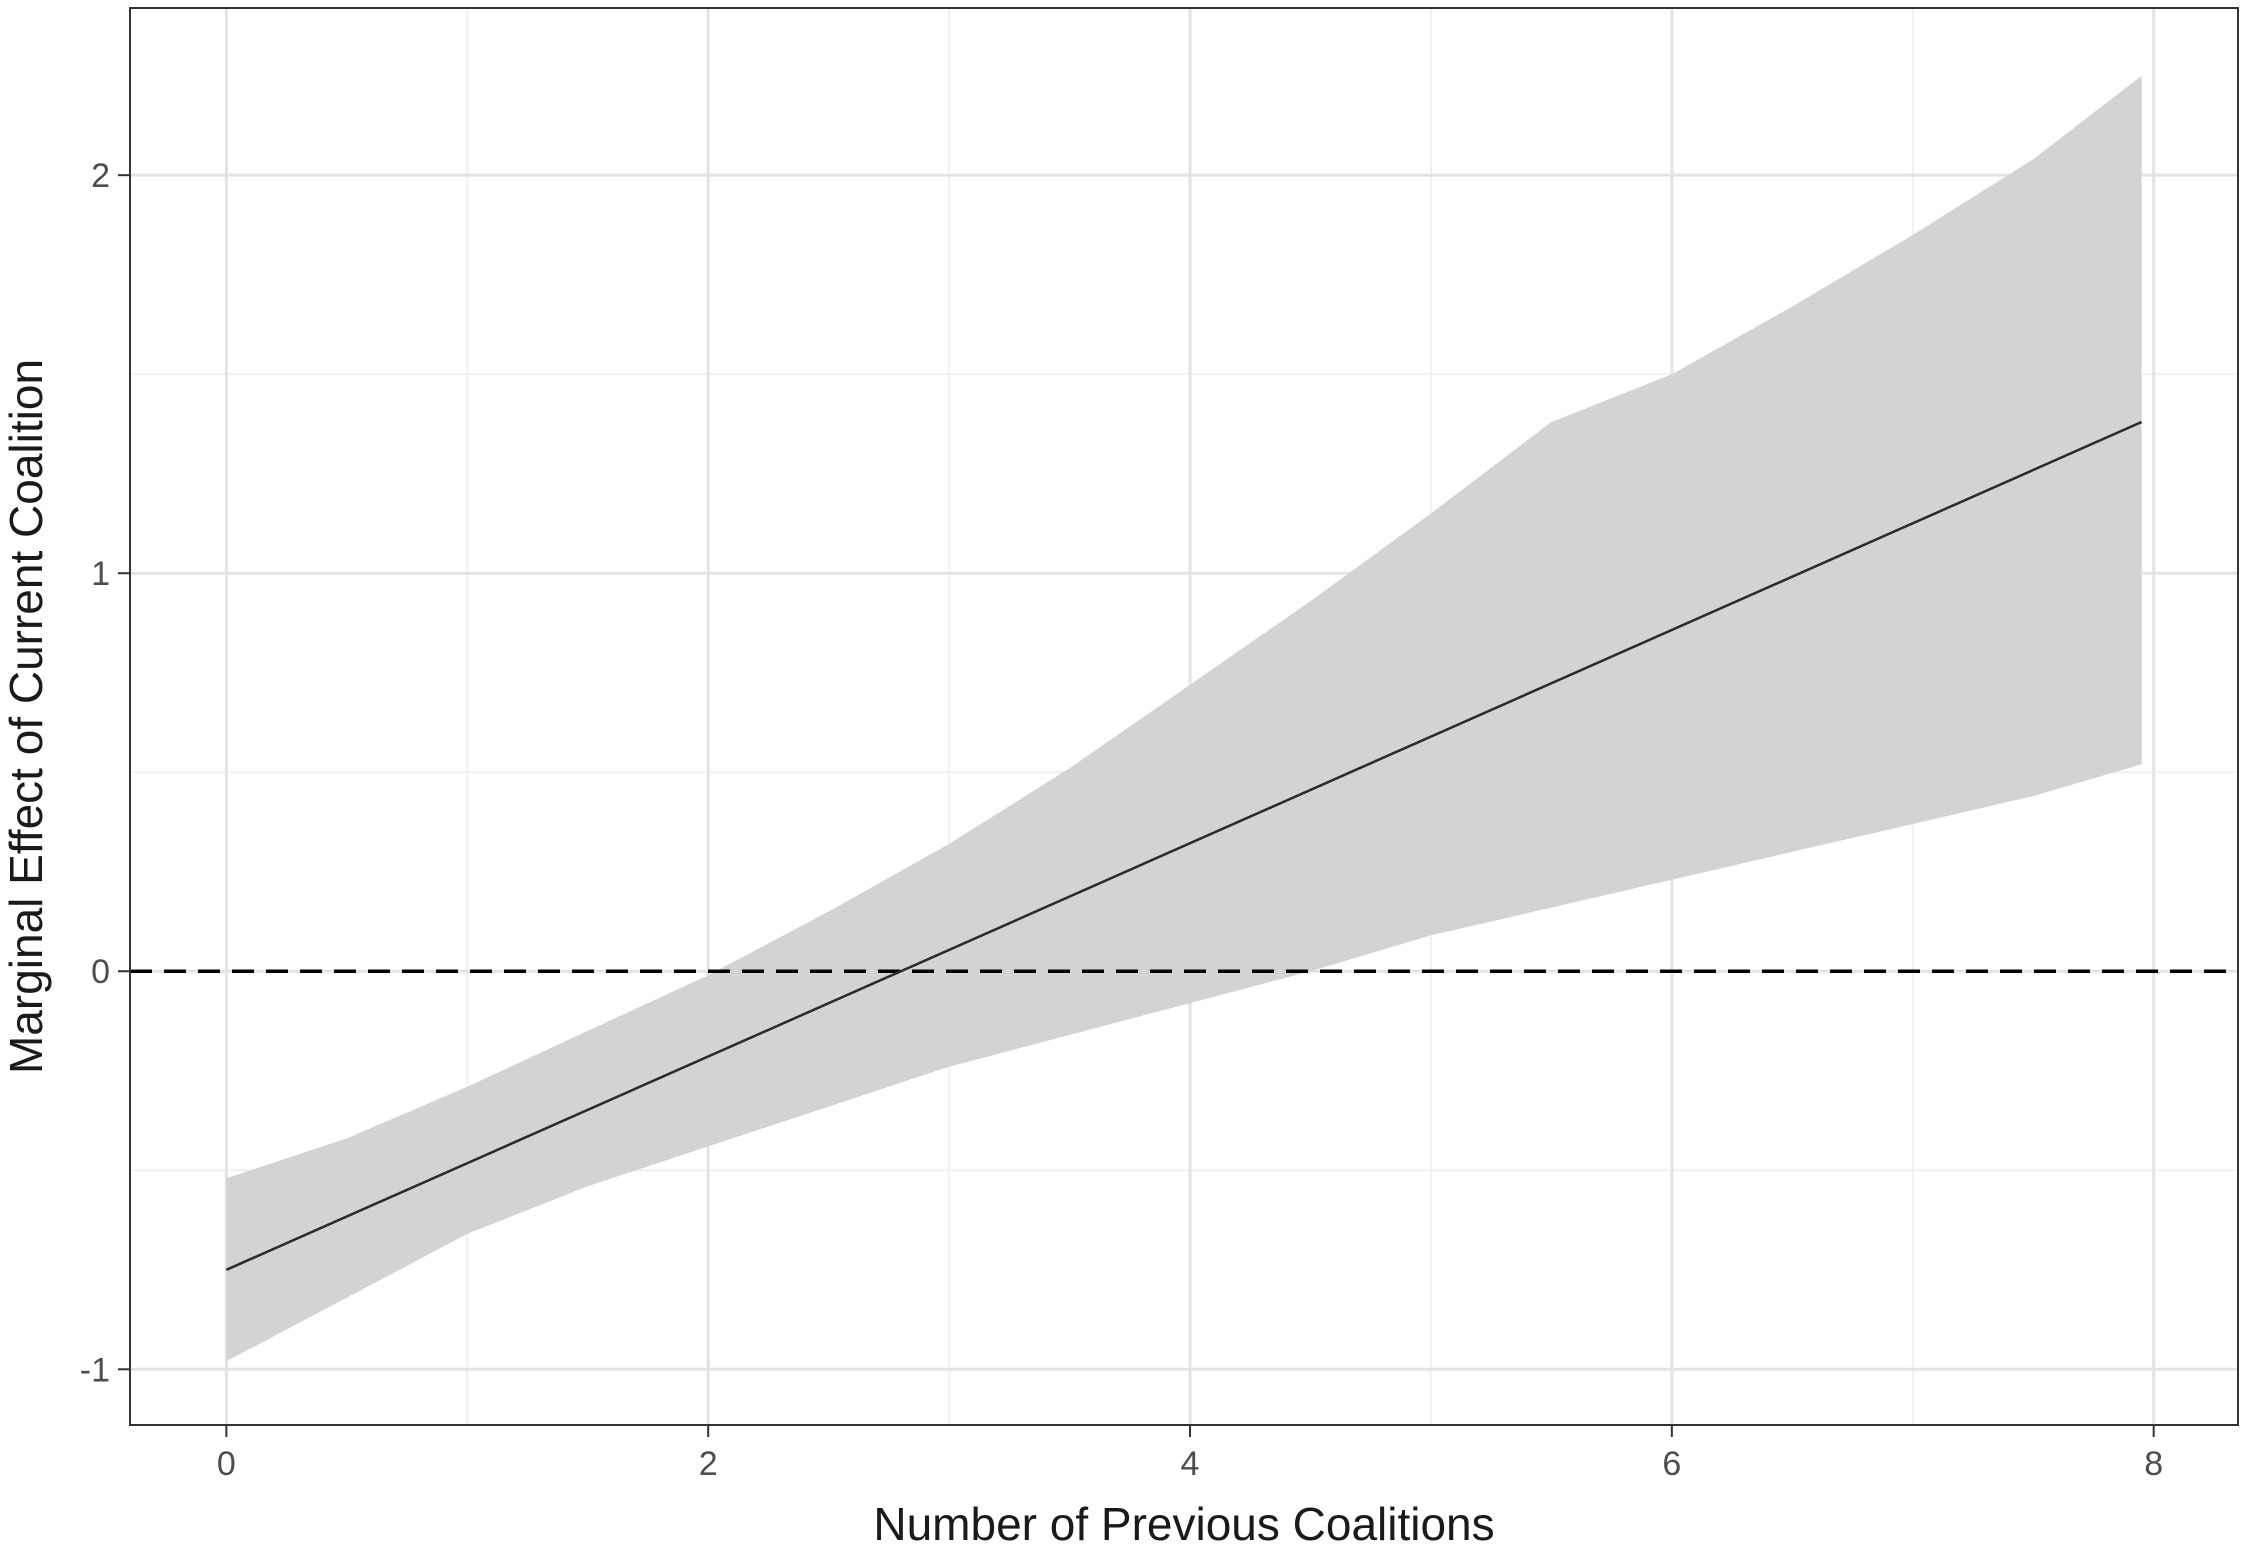  I want to click on x-axis-ticks: 0 2 4 6 8, so click(1190, 1454).